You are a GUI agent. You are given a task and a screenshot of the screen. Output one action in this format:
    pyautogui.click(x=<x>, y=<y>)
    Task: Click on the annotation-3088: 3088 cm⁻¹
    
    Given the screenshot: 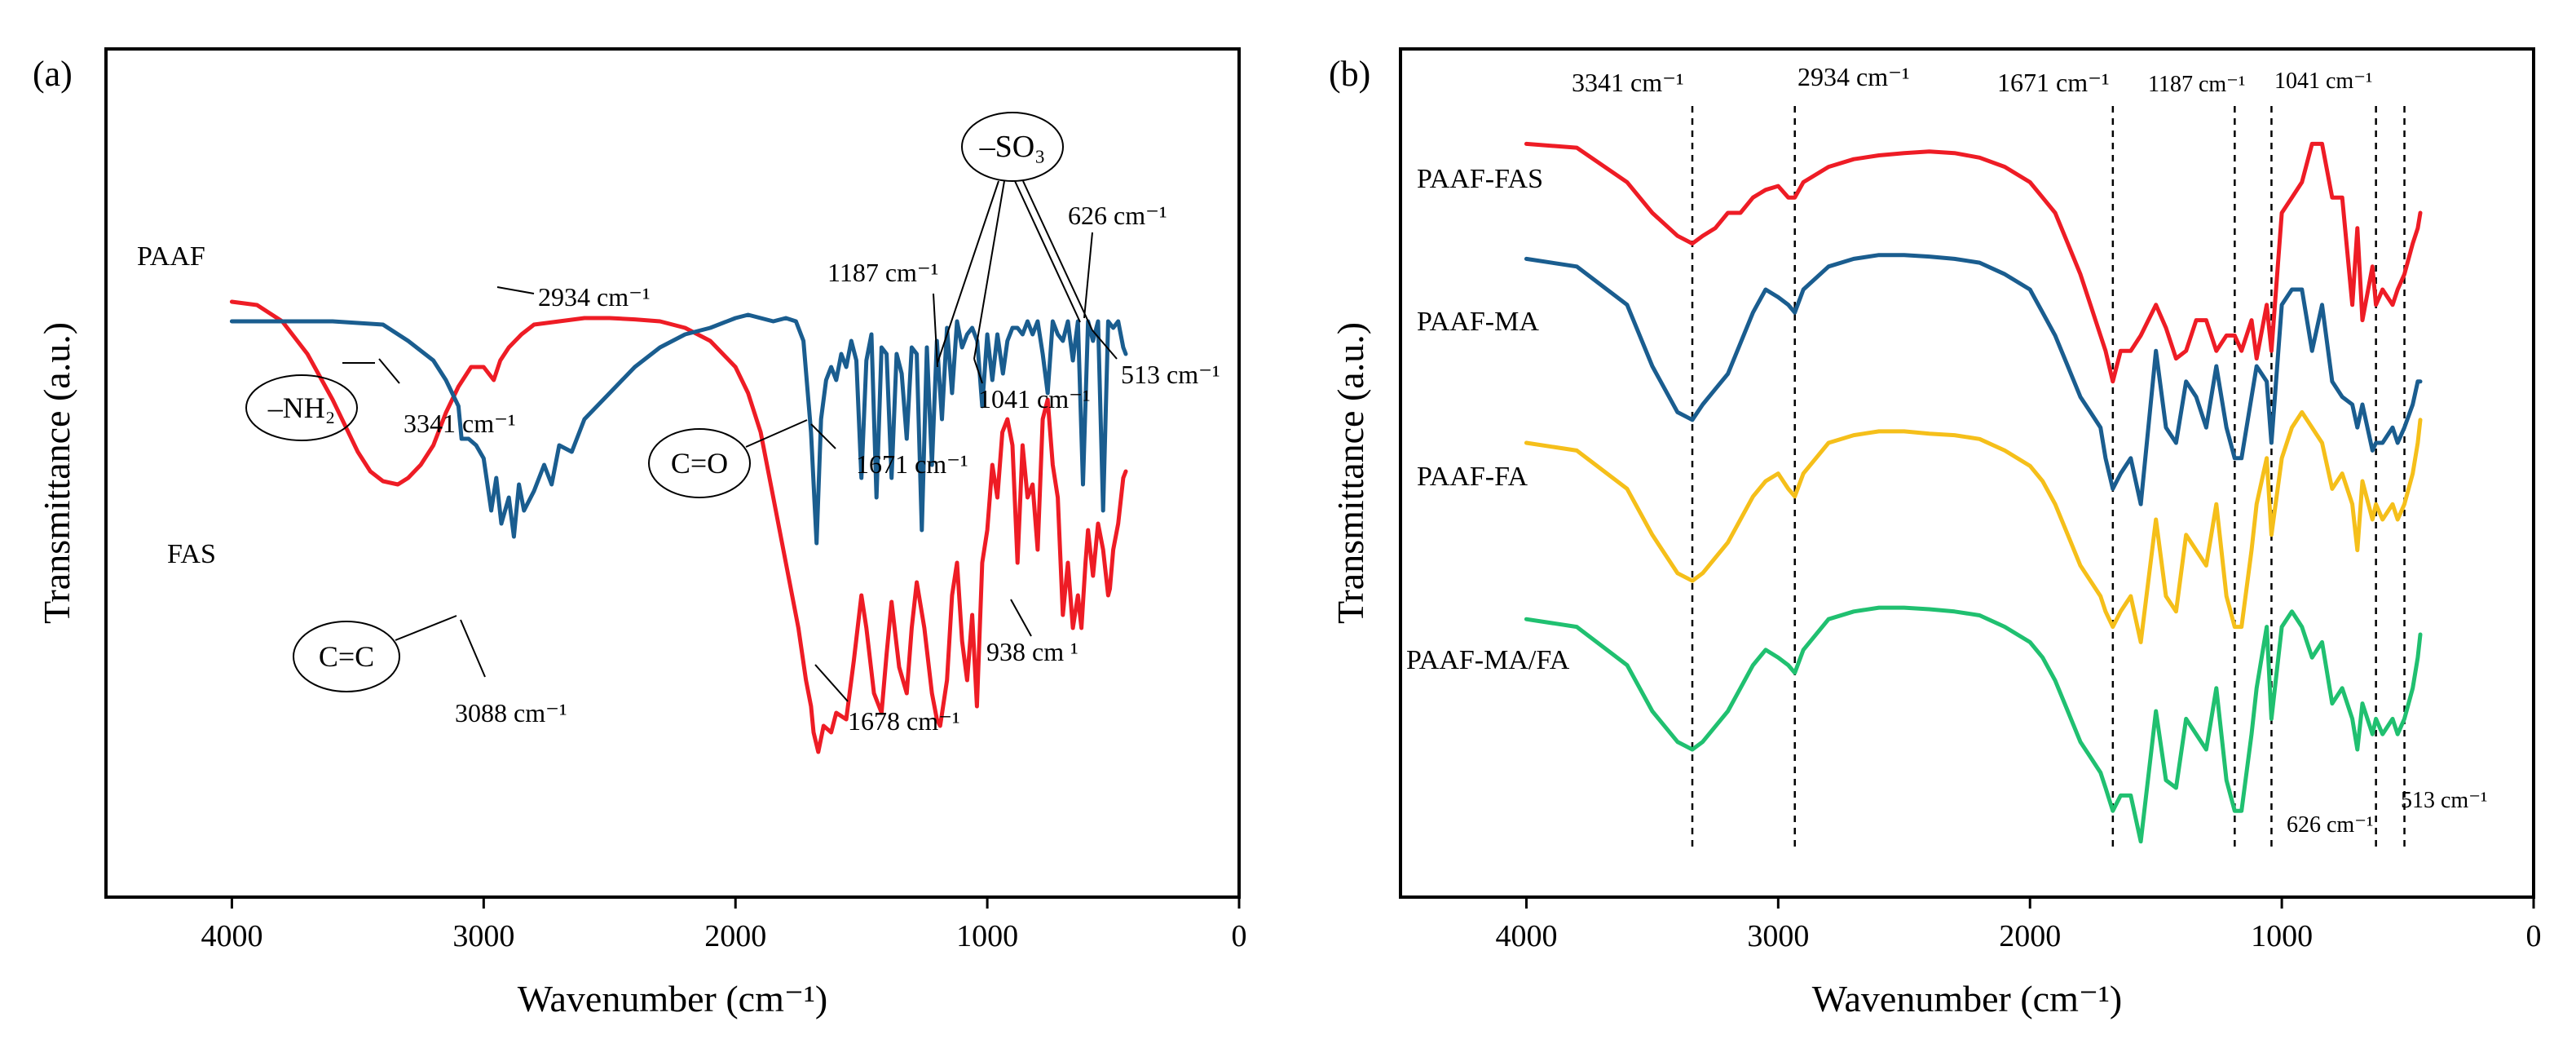 What is the action you would take?
    pyautogui.click(x=511, y=712)
    